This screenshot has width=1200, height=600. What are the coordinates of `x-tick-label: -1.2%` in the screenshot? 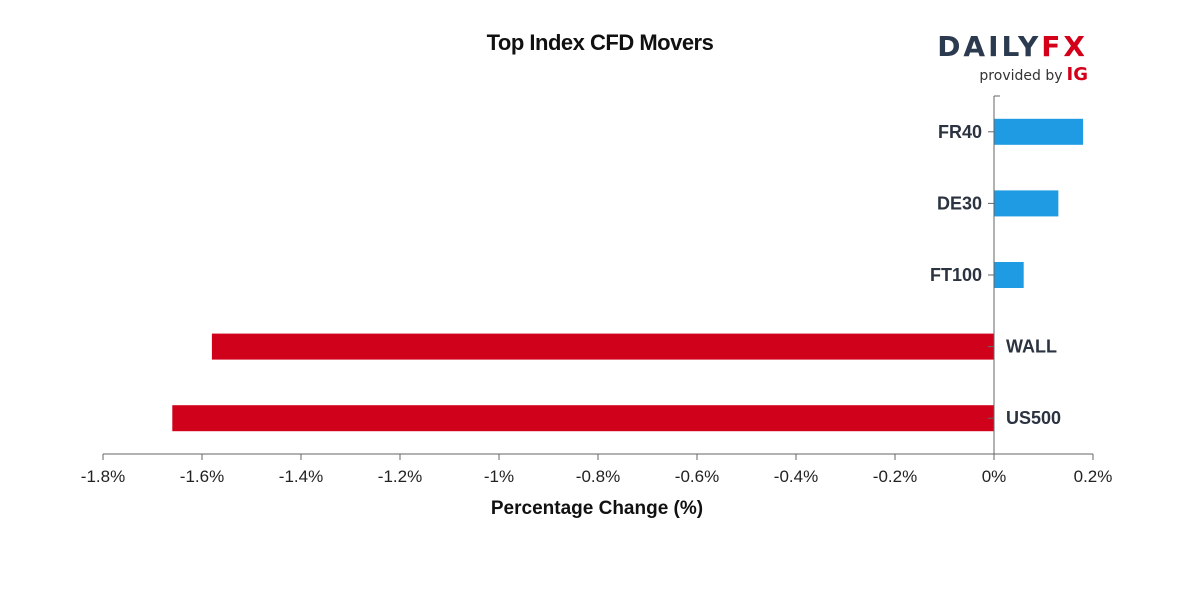 It's located at (400, 476).